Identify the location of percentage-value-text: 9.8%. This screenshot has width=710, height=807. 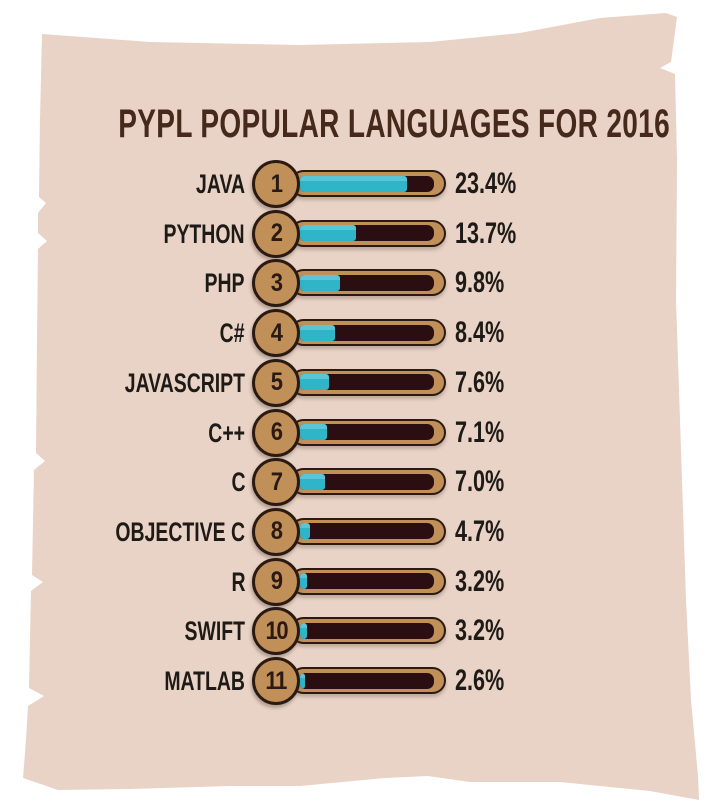
(480, 283).